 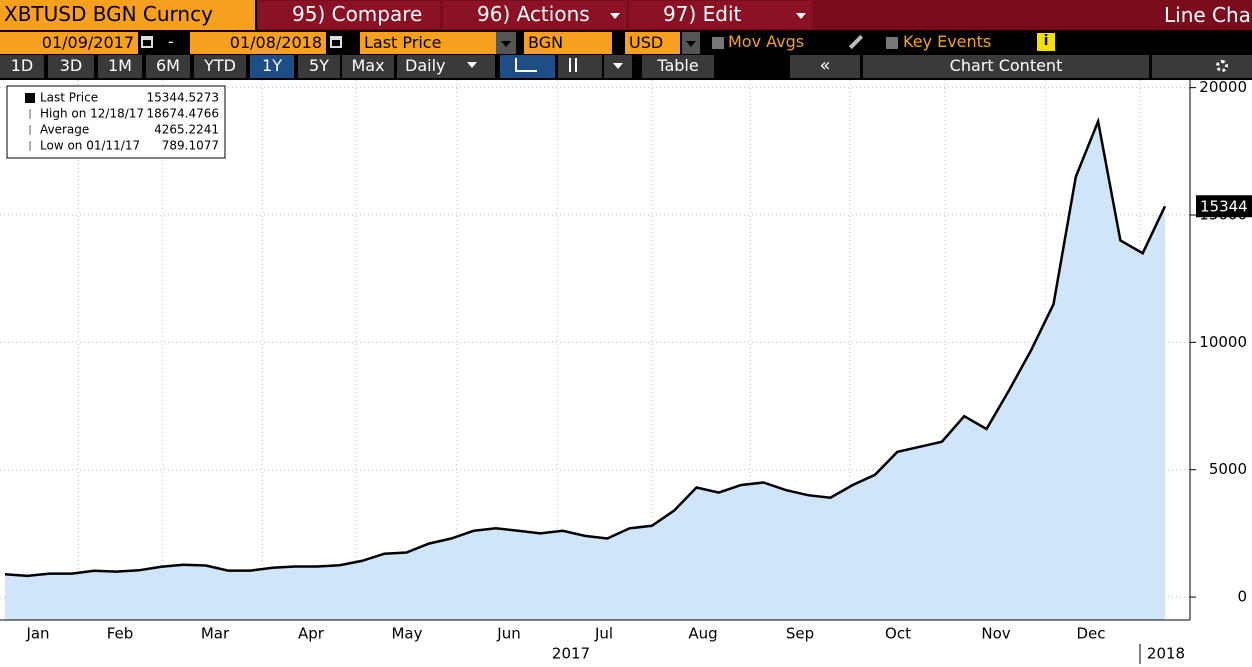 I want to click on chart-icon, so click(x=526, y=65).